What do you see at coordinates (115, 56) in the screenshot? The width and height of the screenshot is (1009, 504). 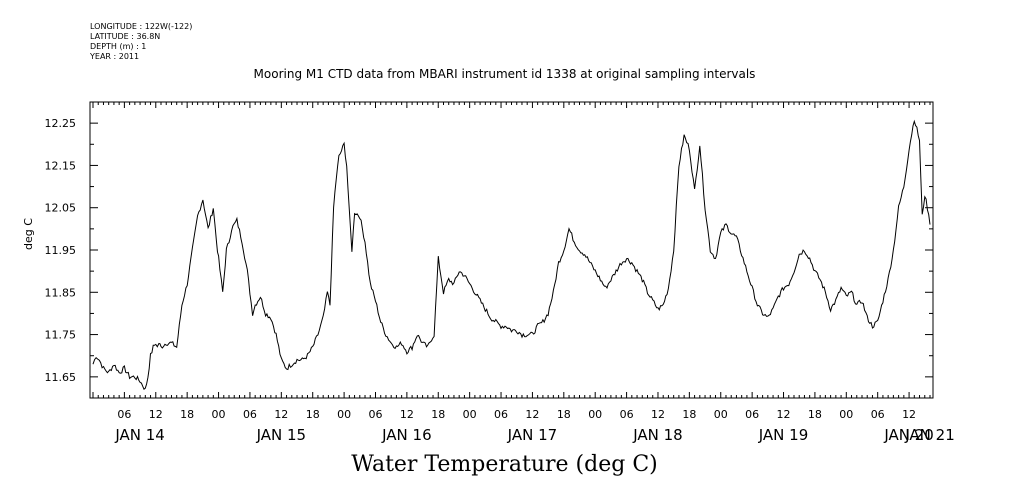 I see `year-label: YEAR : 2011` at bounding box center [115, 56].